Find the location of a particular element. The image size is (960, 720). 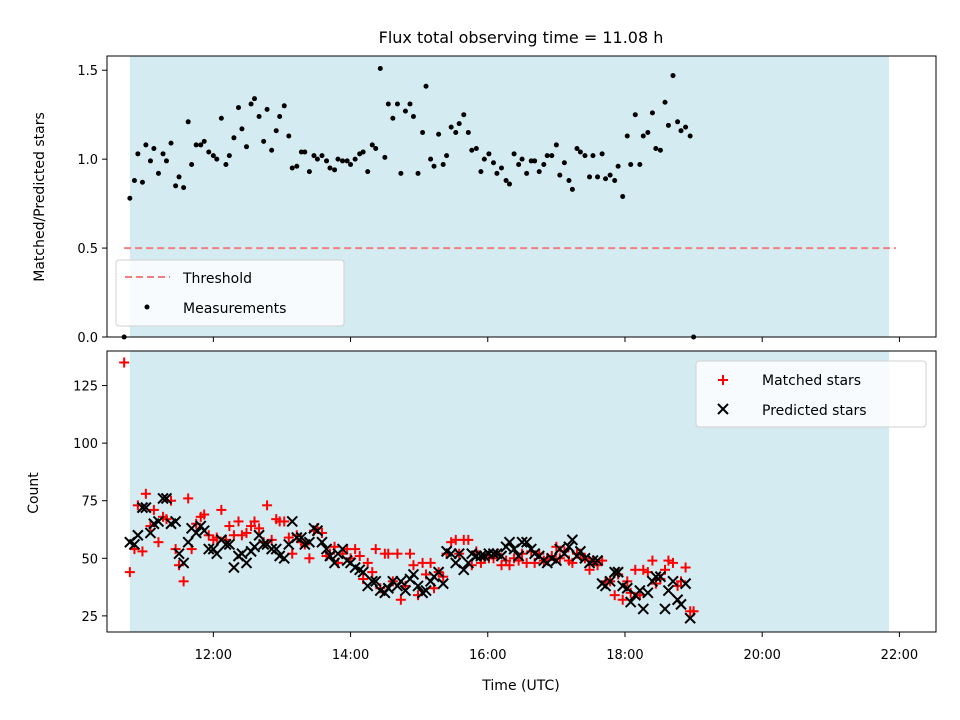

bottom-y-ticks: 25 50 75 100 125 is located at coordinates (90, 502).